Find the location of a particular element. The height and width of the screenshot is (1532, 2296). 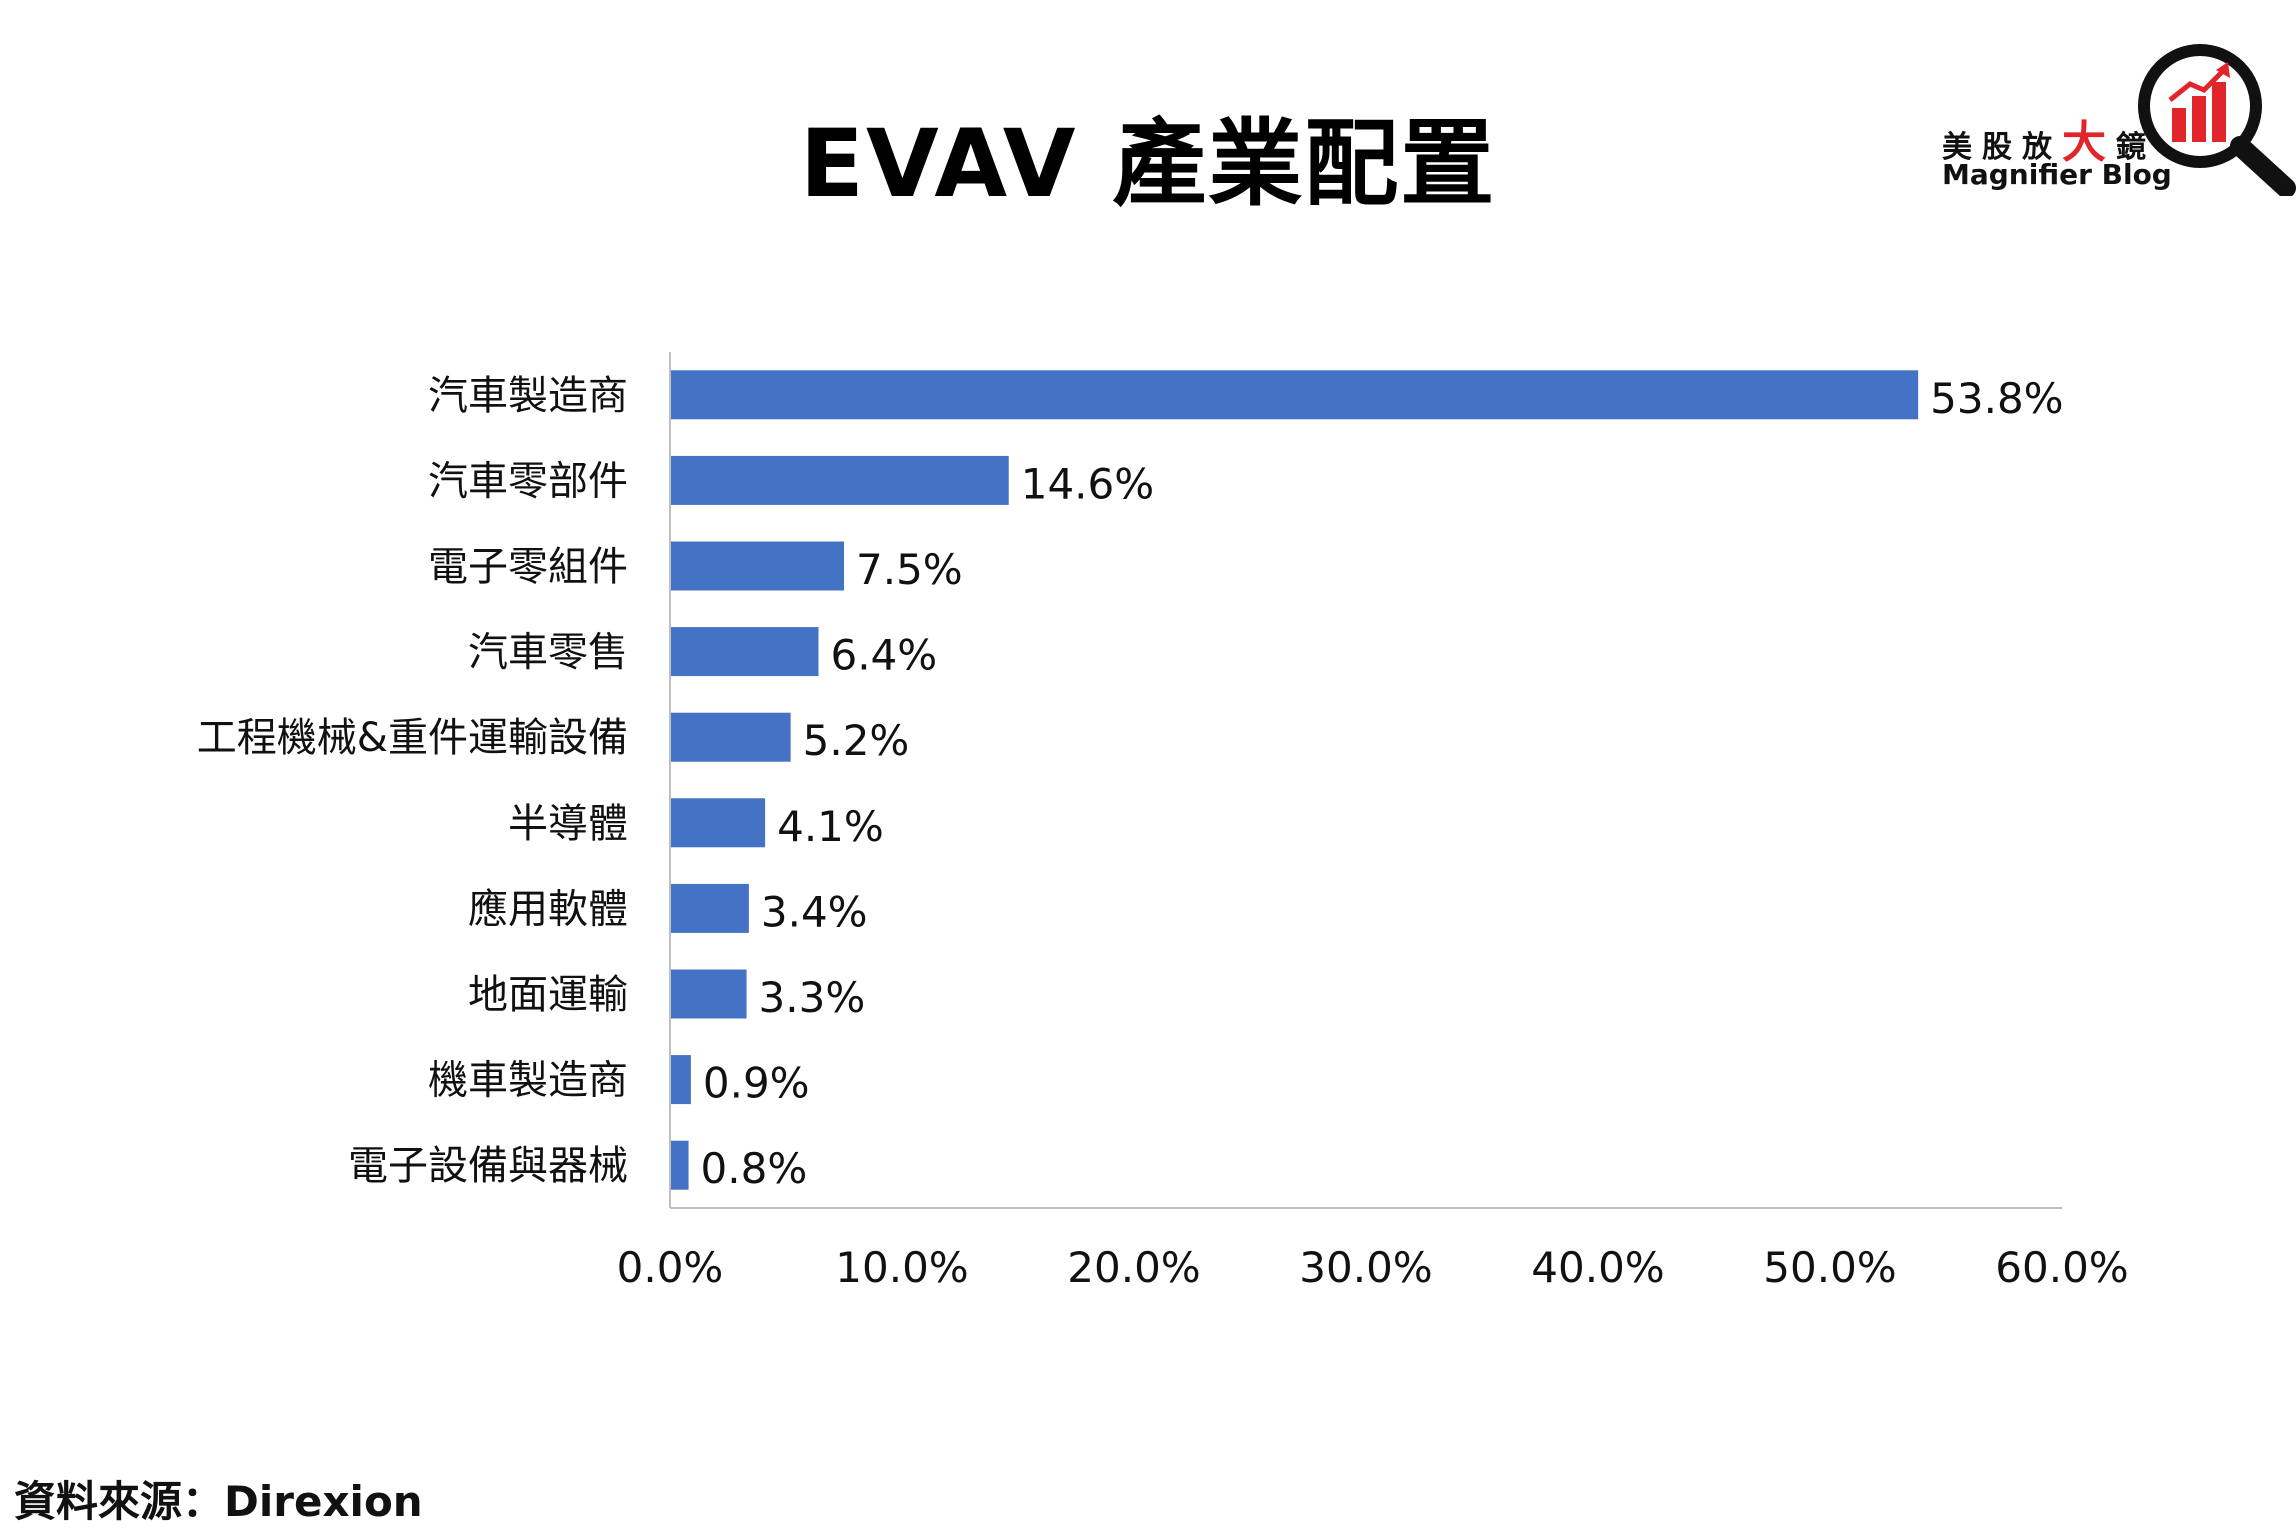

data-label: 3.3% is located at coordinates (812, 997).